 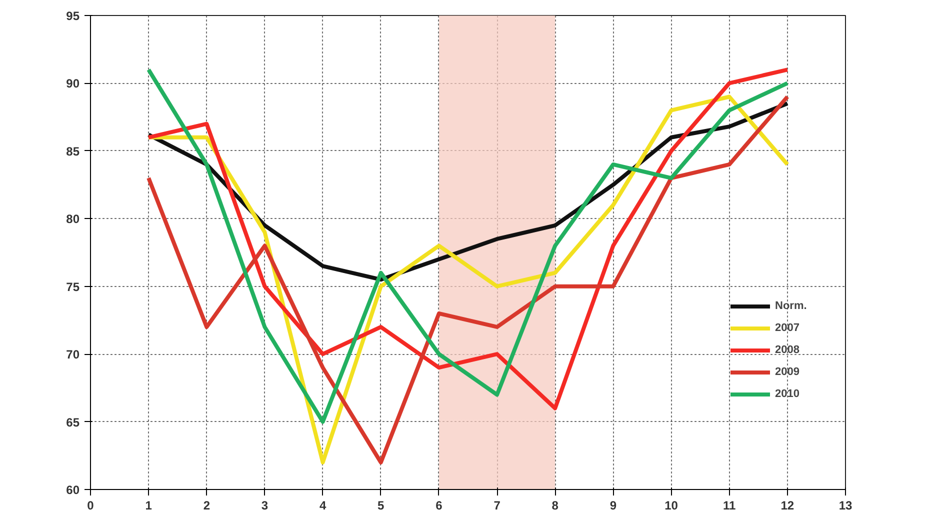 I want to click on x-tick-label: 11, so click(x=729, y=505).